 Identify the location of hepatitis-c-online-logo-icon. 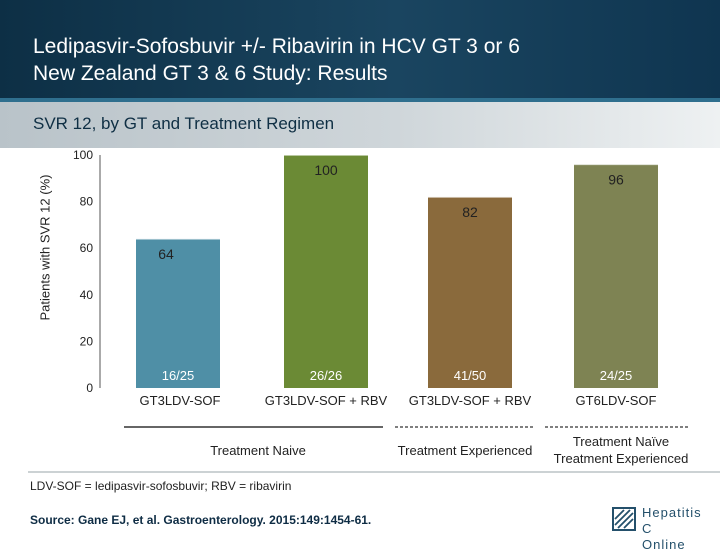
(624, 519).